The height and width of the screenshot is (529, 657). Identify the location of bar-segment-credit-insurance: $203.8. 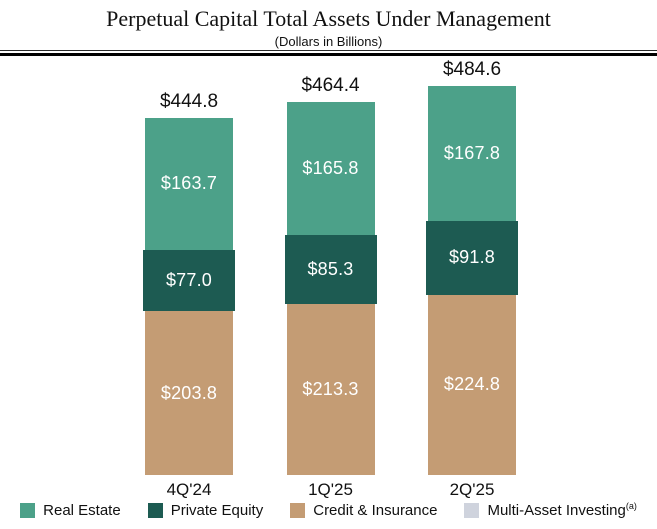
(189, 393).